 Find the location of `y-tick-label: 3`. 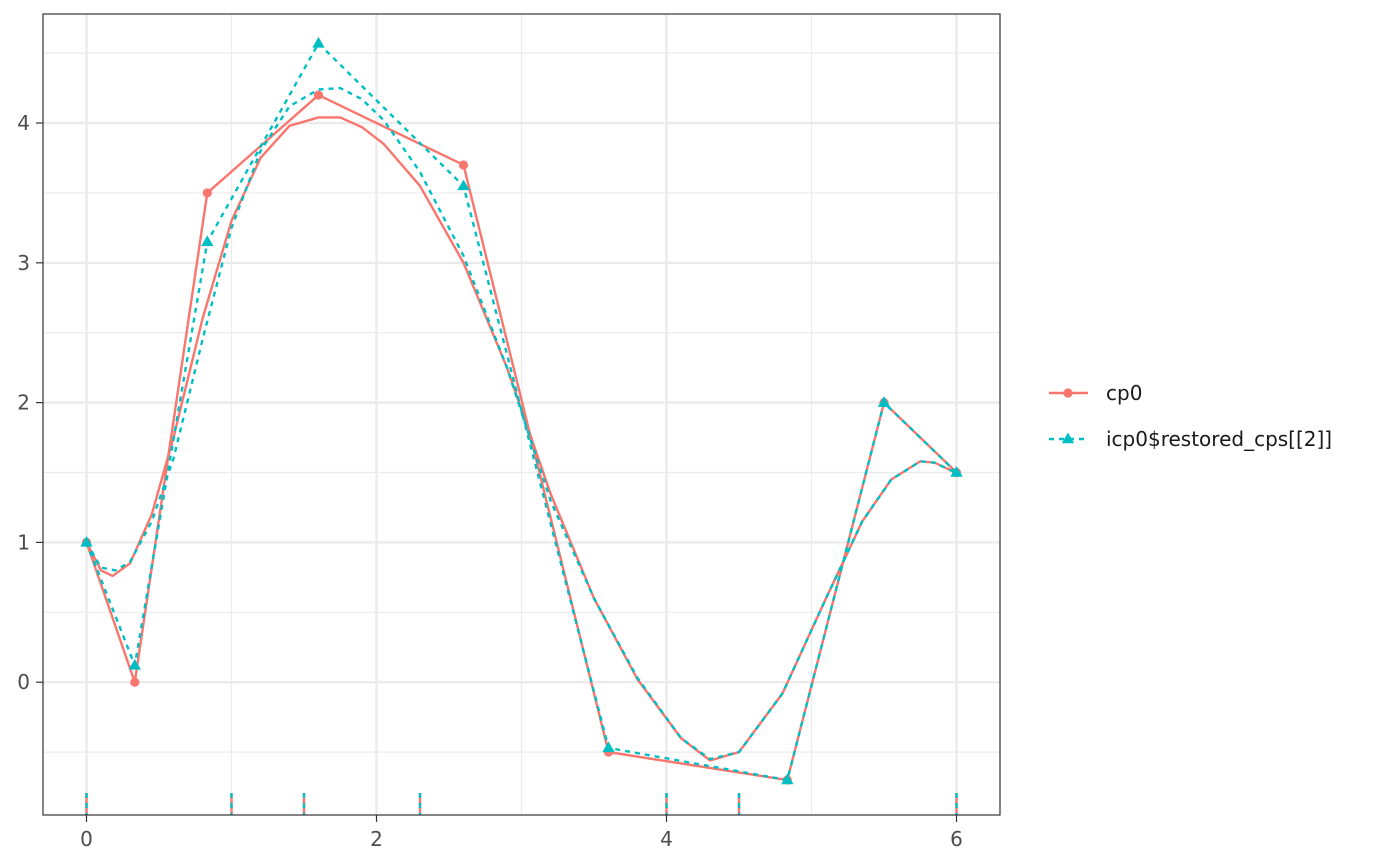

y-tick-label: 3 is located at coordinates (23, 263).